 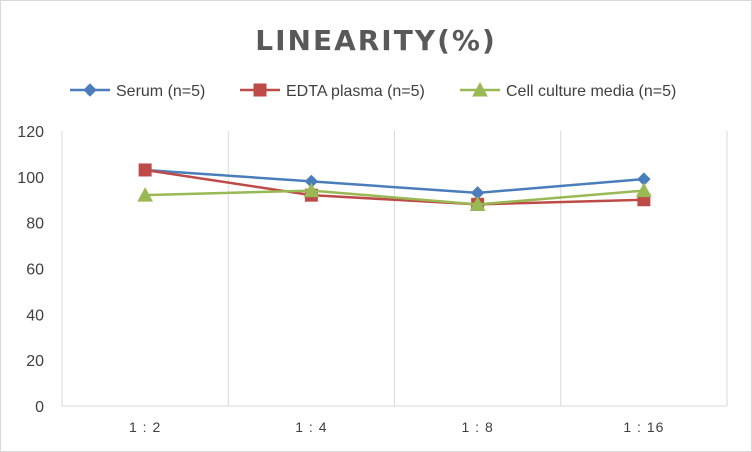 What do you see at coordinates (145, 427) in the screenshot?
I see `x-tick-label: 1 : 2` at bounding box center [145, 427].